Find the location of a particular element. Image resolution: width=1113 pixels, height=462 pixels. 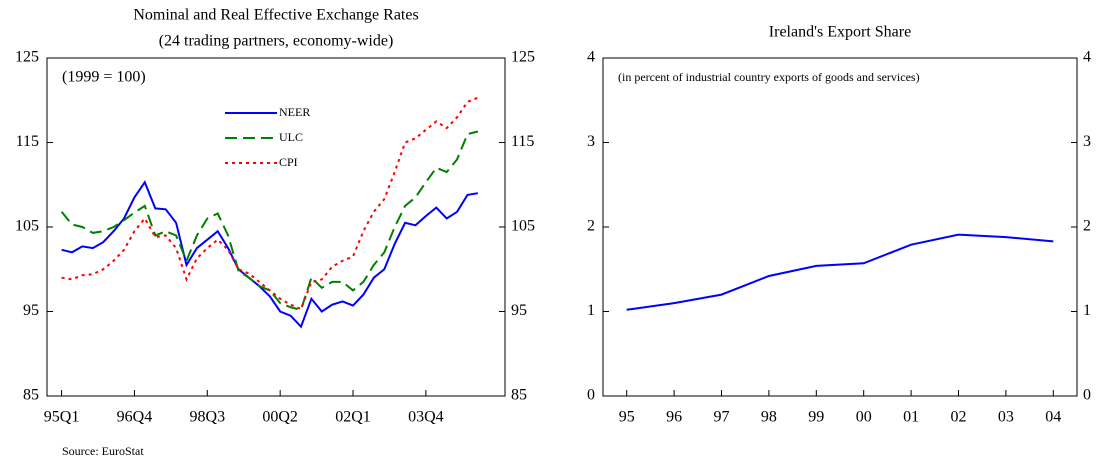

y-tick-label: 2 is located at coordinates (591, 226).